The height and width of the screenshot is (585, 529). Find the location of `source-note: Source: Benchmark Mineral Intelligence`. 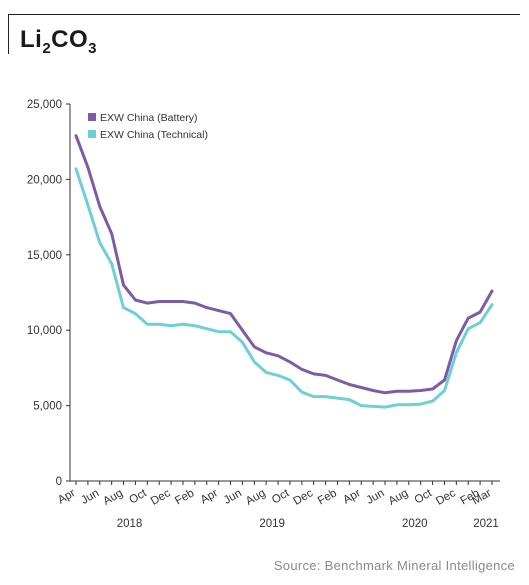

source-note: Source: Benchmark Mineral Intelligence is located at coordinates (394, 565).